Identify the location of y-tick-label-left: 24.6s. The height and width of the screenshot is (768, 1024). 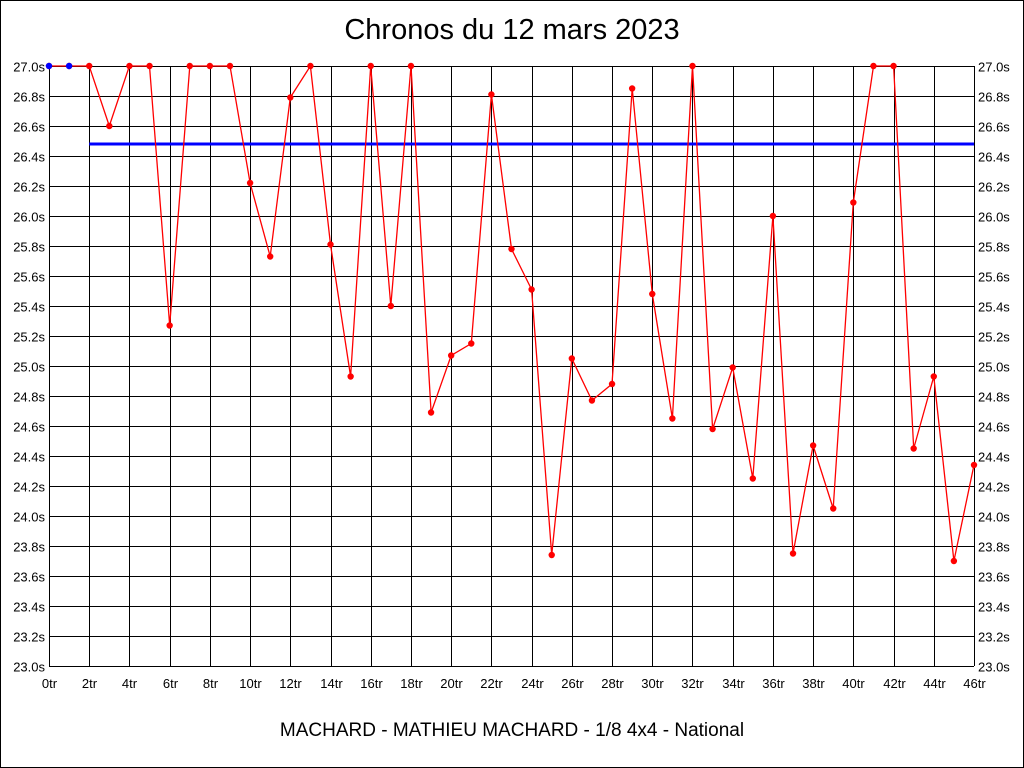
(29, 427).